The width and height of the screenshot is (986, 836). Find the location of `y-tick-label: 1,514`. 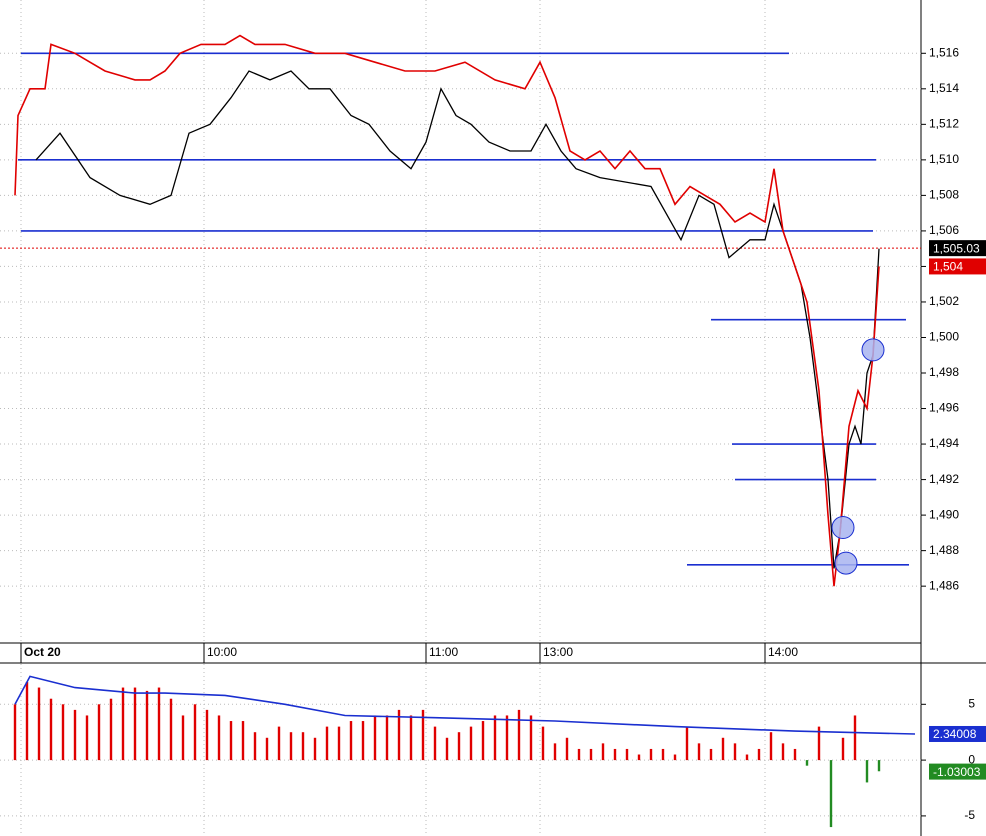

y-tick-label: 1,514 is located at coordinates (944, 88).